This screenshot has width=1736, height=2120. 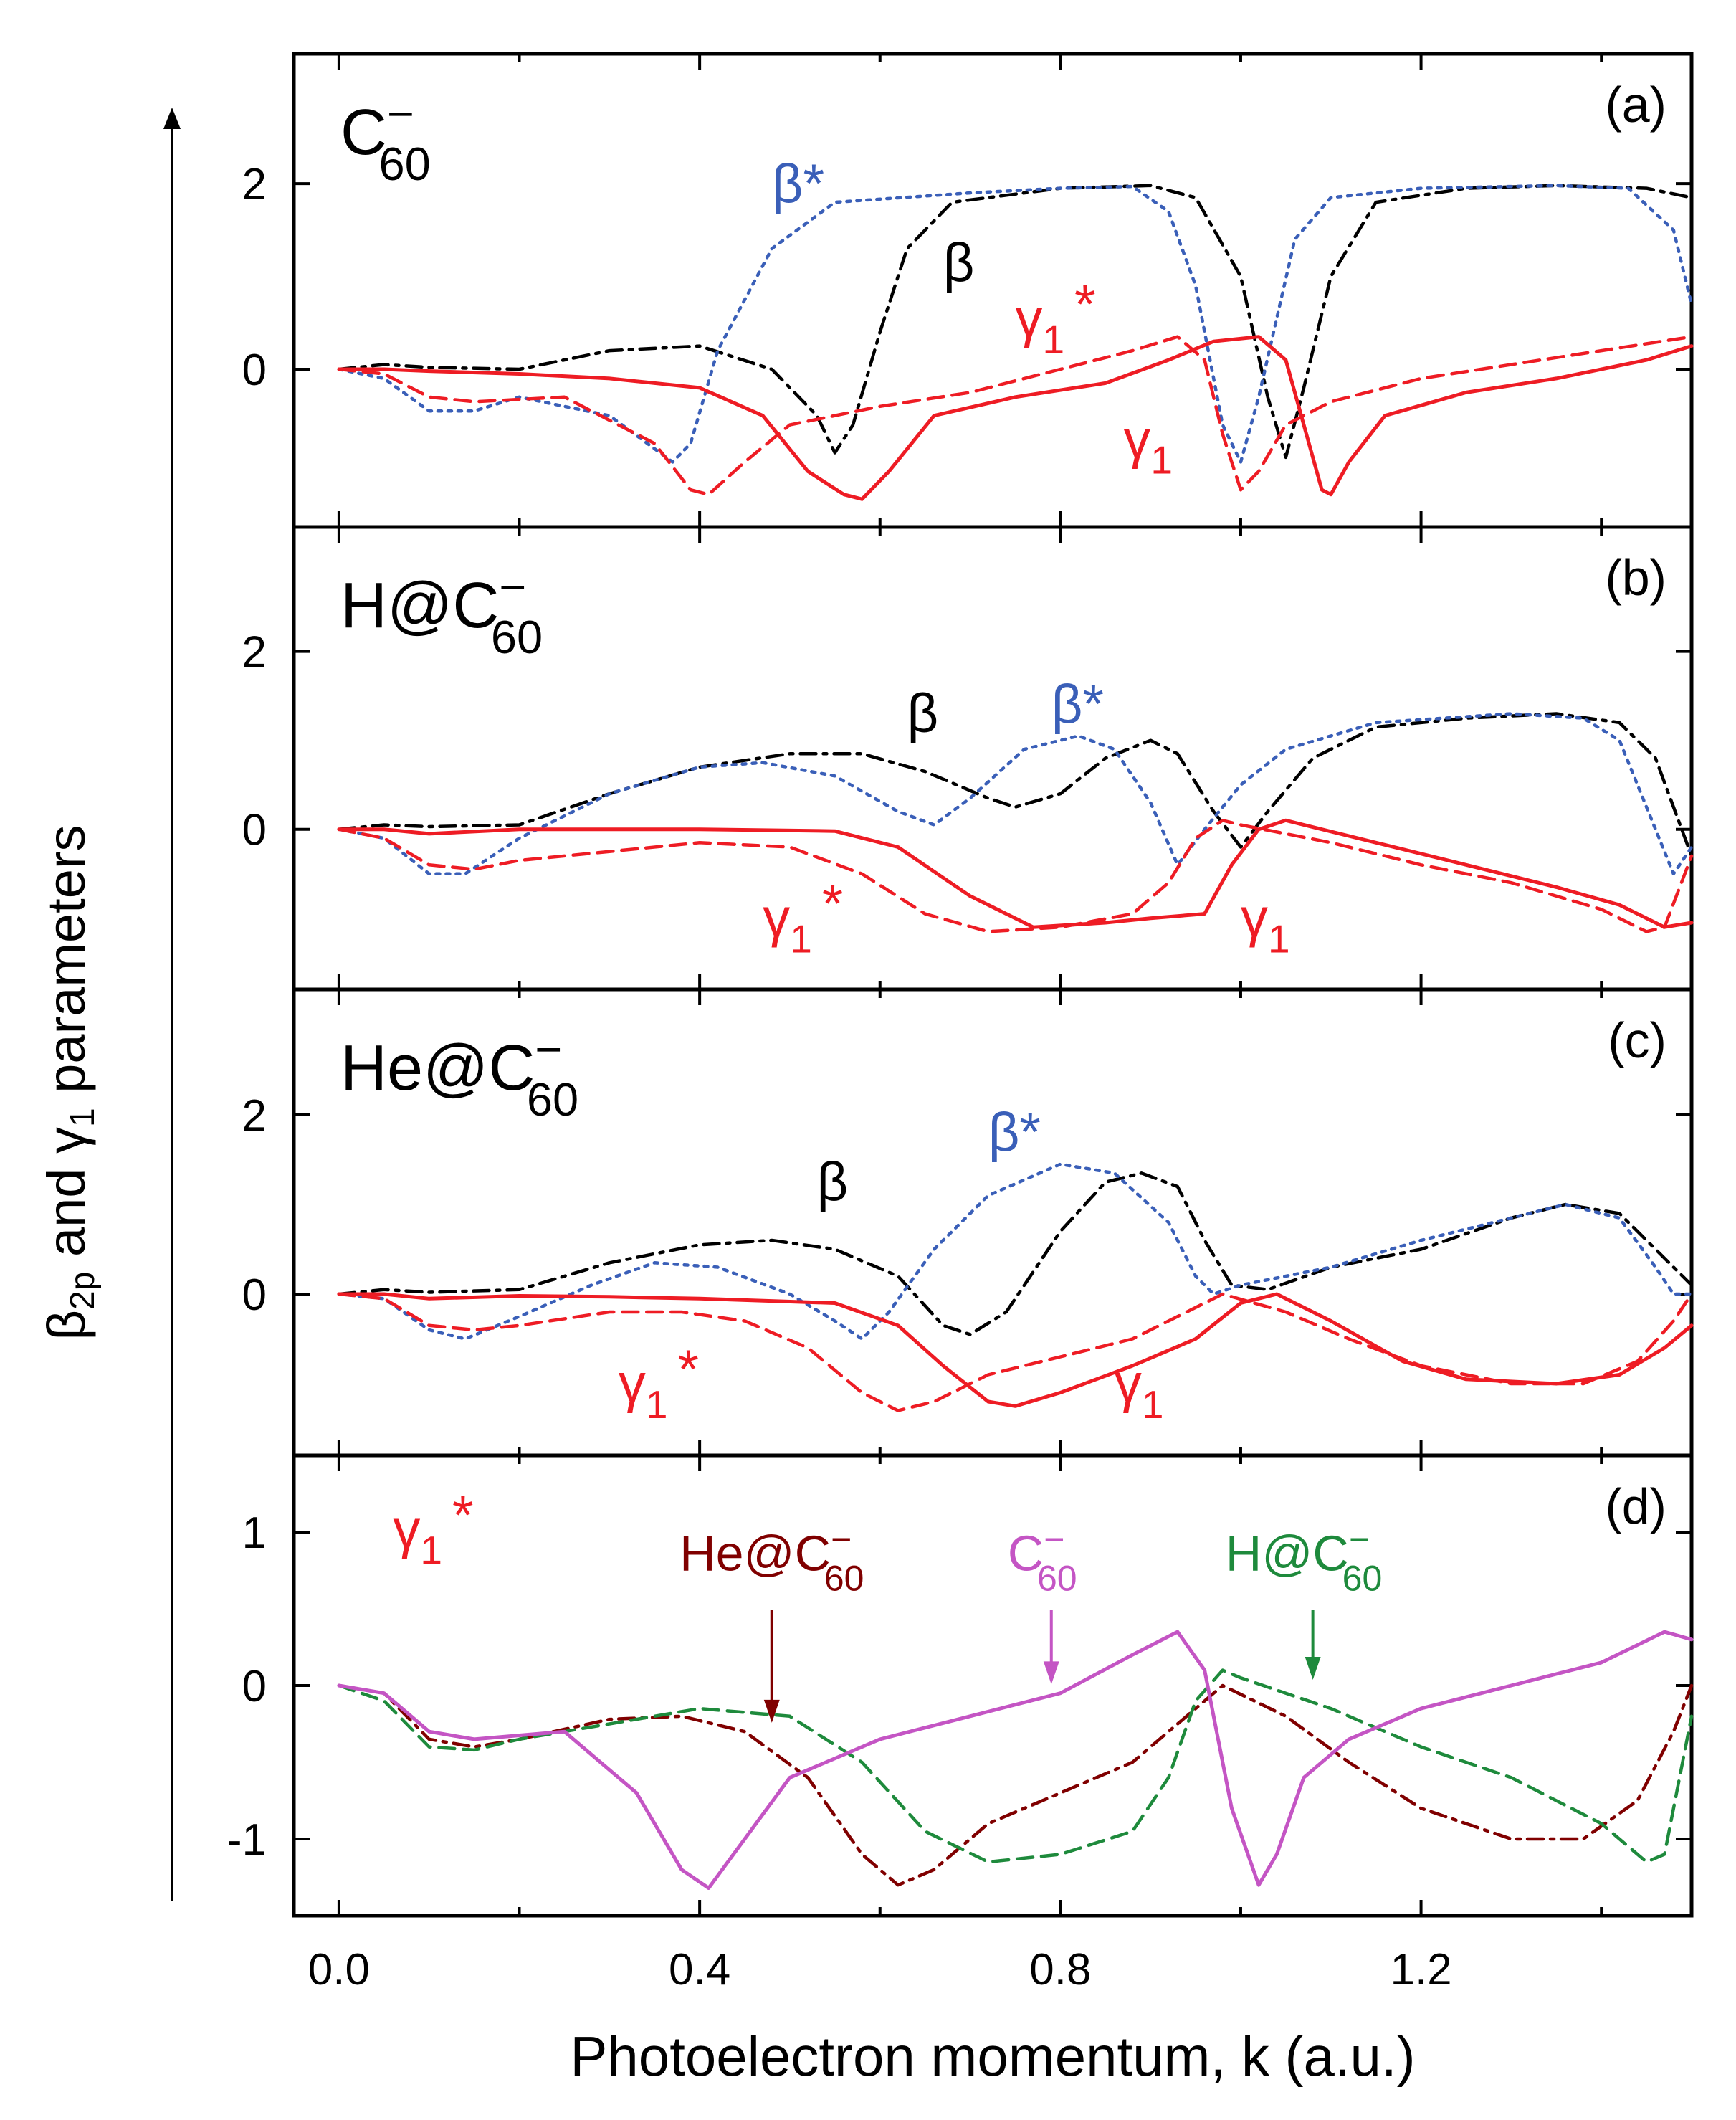 What do you see at coordinates (406, 1529) in the screenshot?
I see `panel-d-series-label-gamma: γ` at bounding box center [406, 1529].